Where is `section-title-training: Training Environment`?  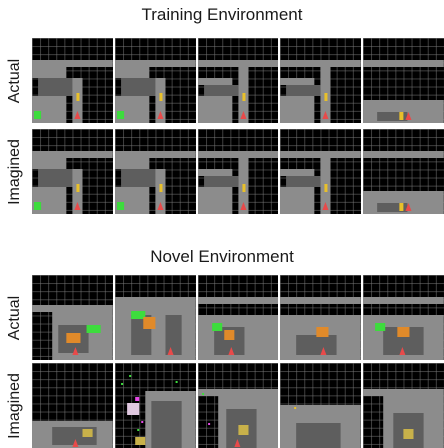
section-title-training: Training Environment is located at coordinates (222, 14).